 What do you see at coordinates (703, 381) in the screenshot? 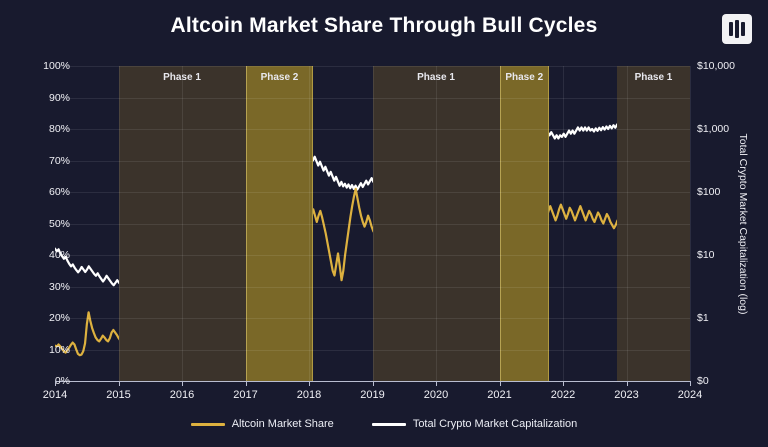
I see `y-axis-right-tick-label: $0` at bounding box center [703, 381].